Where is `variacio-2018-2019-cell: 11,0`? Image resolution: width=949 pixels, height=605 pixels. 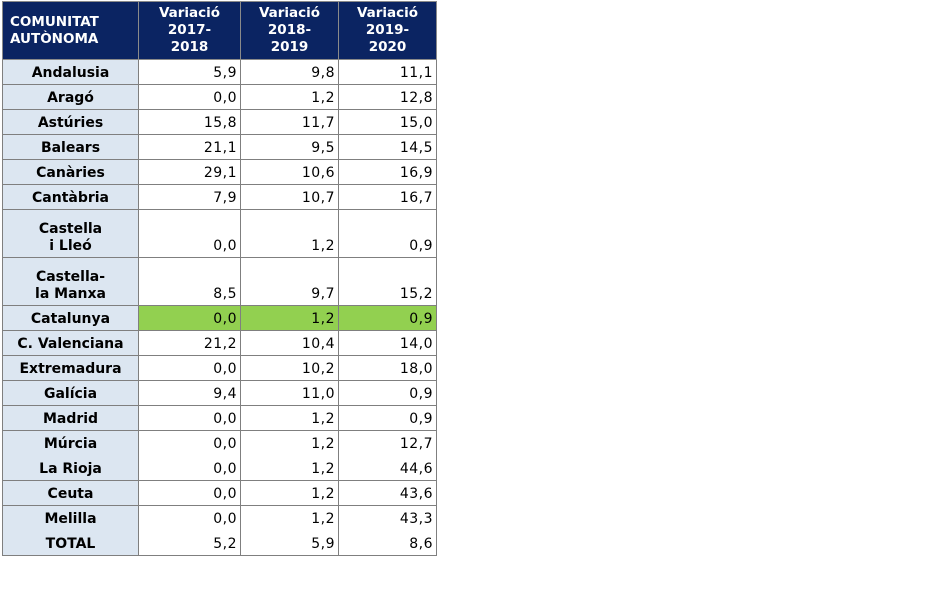 variacio-2018-2019-cell: 11,0 is located at coordinates (289, 393).